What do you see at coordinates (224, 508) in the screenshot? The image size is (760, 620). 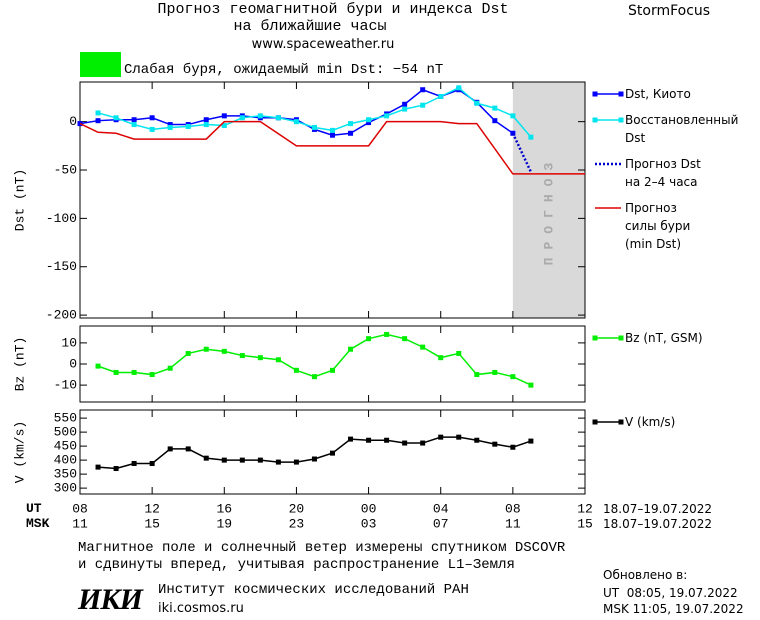 I see `x-tick-label: 16` at bounding box center [224, 508].